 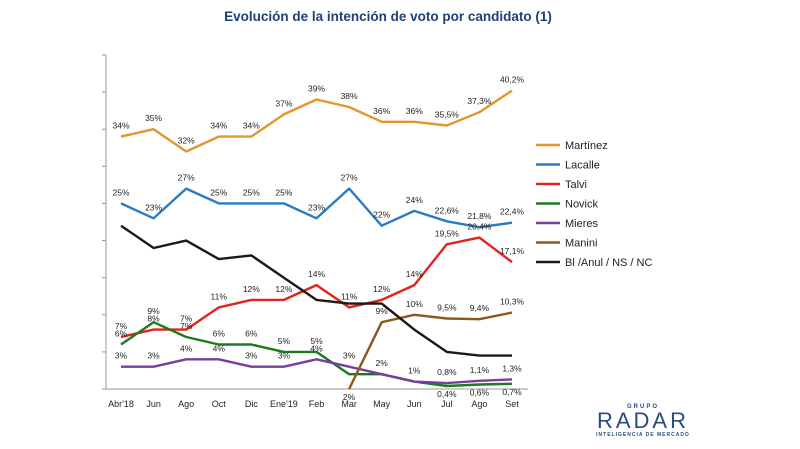 I want to click on logo-subtitle: INTELIGENCIA DE MERCADO, so click(x=643, y=435).